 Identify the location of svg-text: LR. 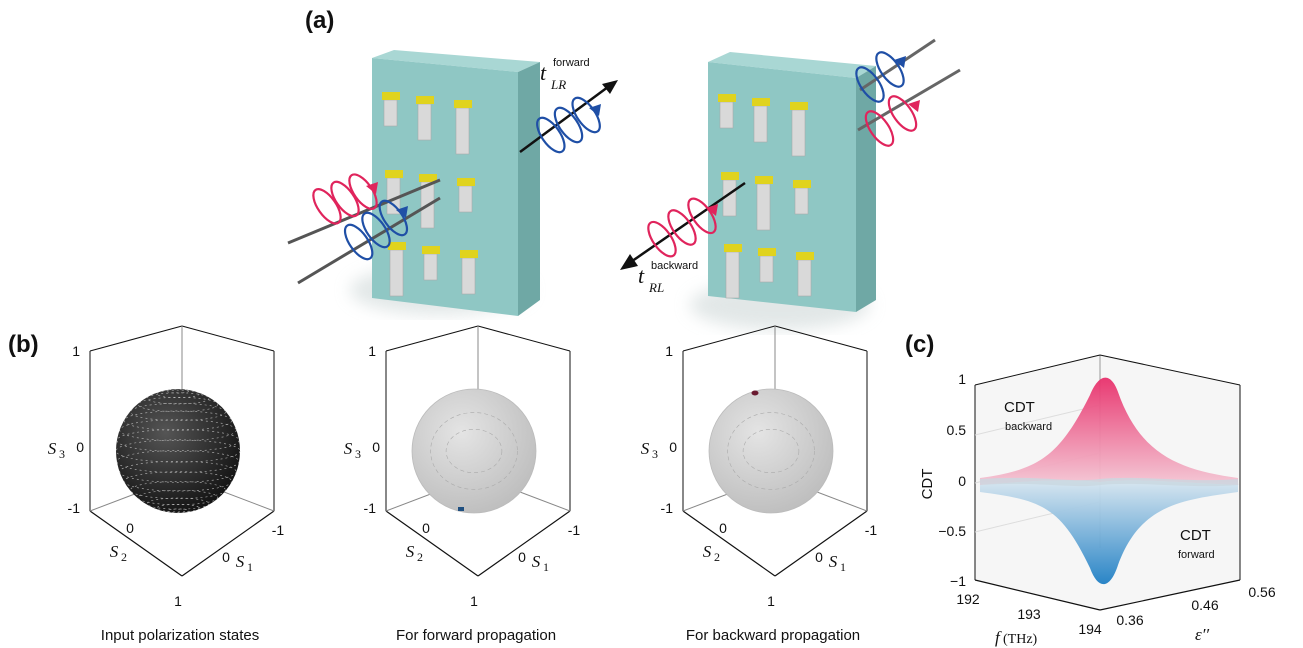
(558, 84).